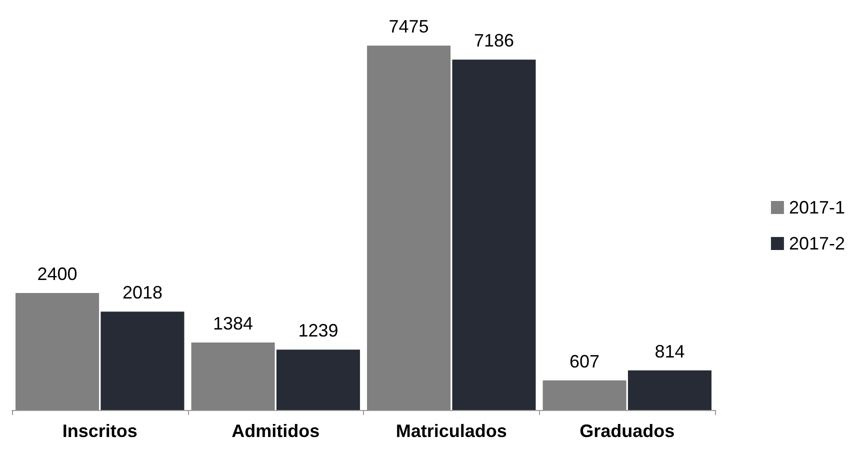 The image size is (860, 451). What do you see at coordinates (57, 274) in the screenshot?
I see `data-label: 2400` at bounding box center [57, 274].